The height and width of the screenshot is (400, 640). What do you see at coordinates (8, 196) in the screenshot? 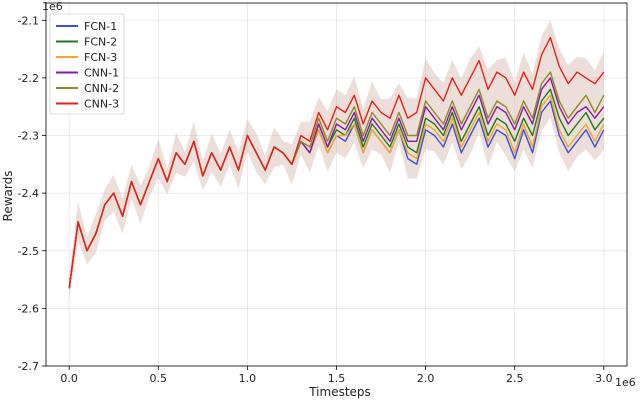
I see `y-axis-label: Rewards` at bounding box center [8, 196].